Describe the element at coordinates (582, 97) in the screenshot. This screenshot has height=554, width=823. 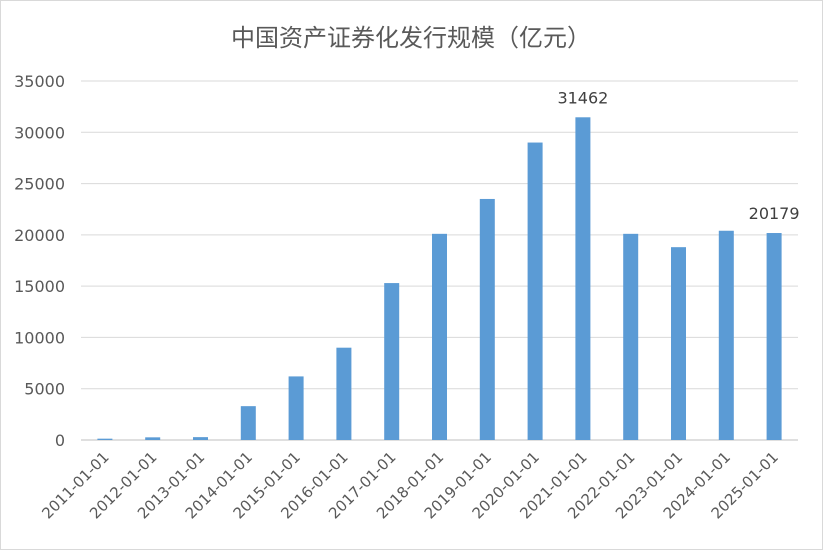
I see `data-label: 31462` at that location.